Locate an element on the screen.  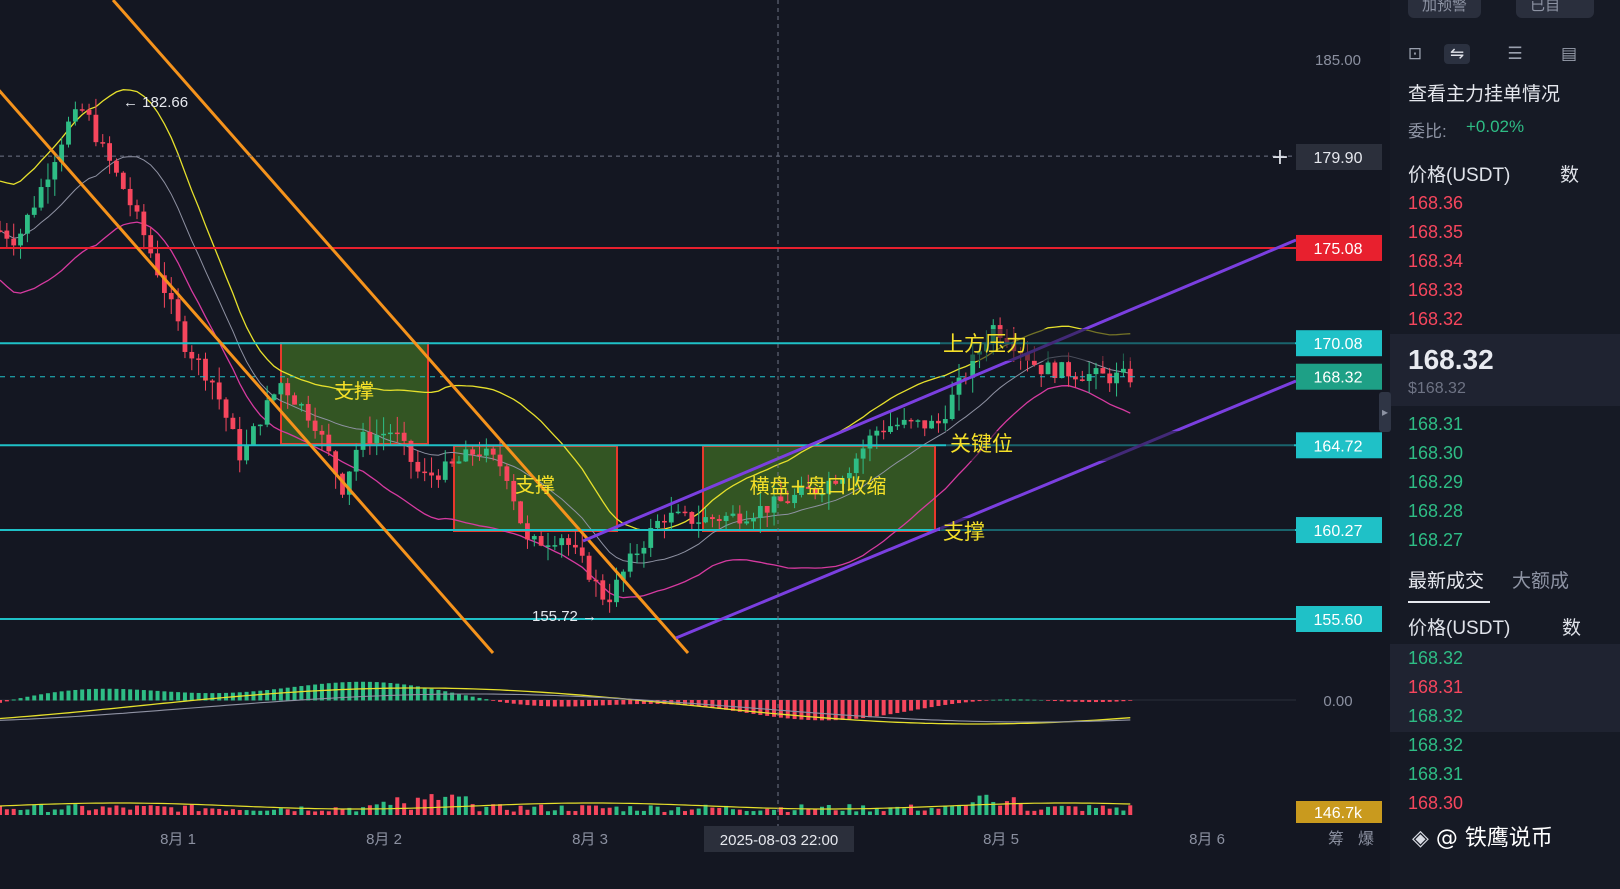
crosshair-date-box is located at coordinates (779, 839).